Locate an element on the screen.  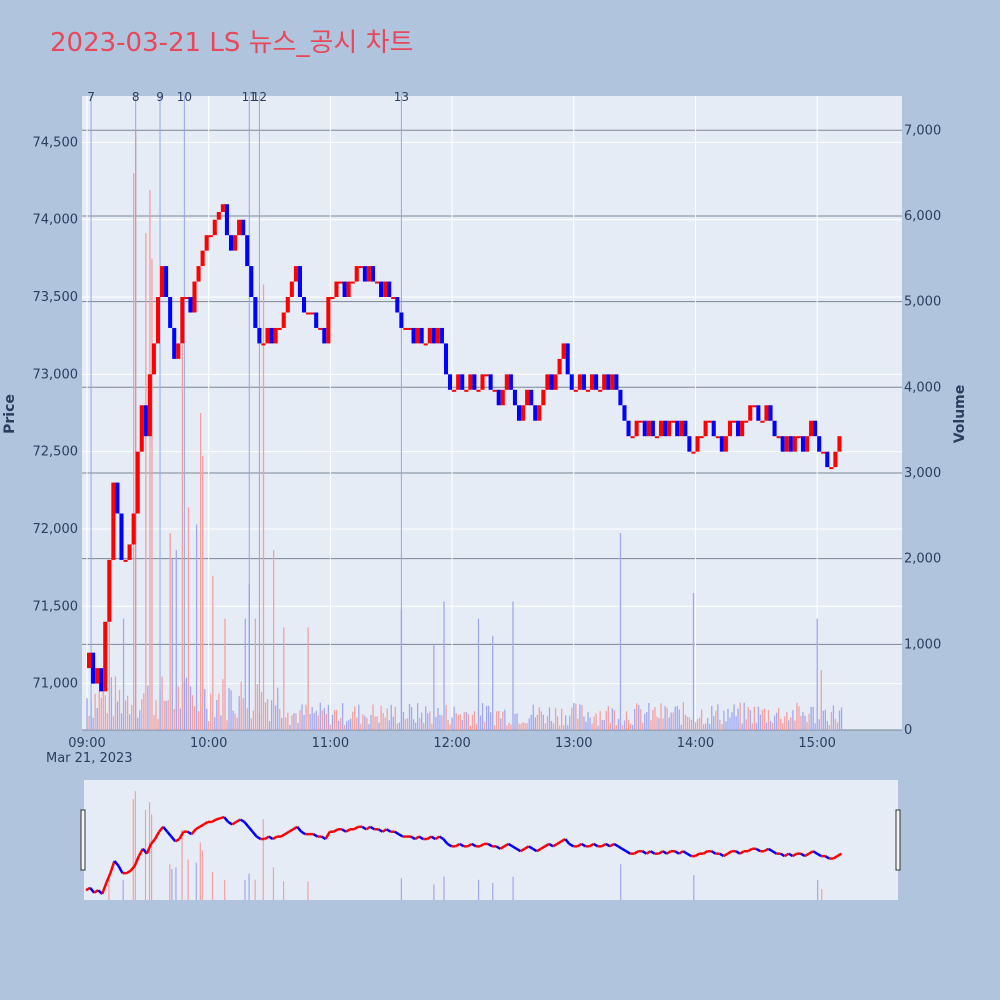
y-tick-label: 71,000 is located at coordinates (56, 684).